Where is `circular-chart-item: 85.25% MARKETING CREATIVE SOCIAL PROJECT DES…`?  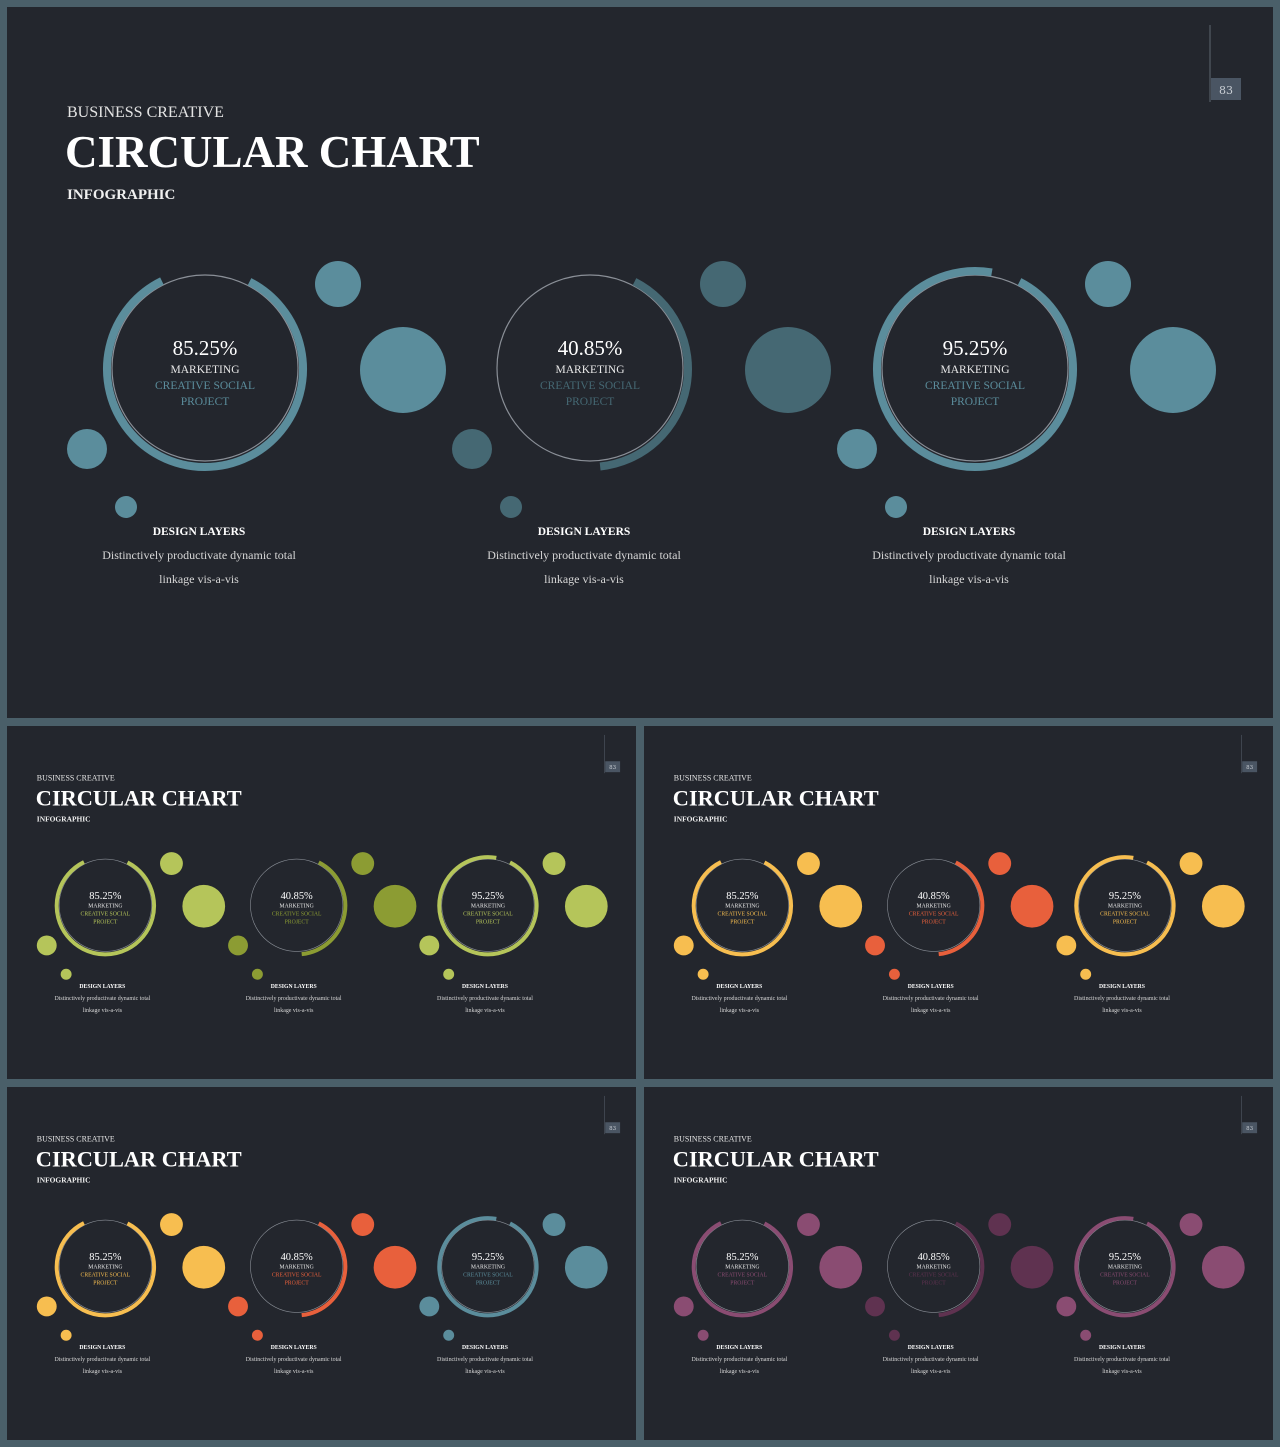
circular-chart-item: 85.25% MARKETING CREATIVE SOCIAL PROJECT DES… is located at coordinates (768, 933).